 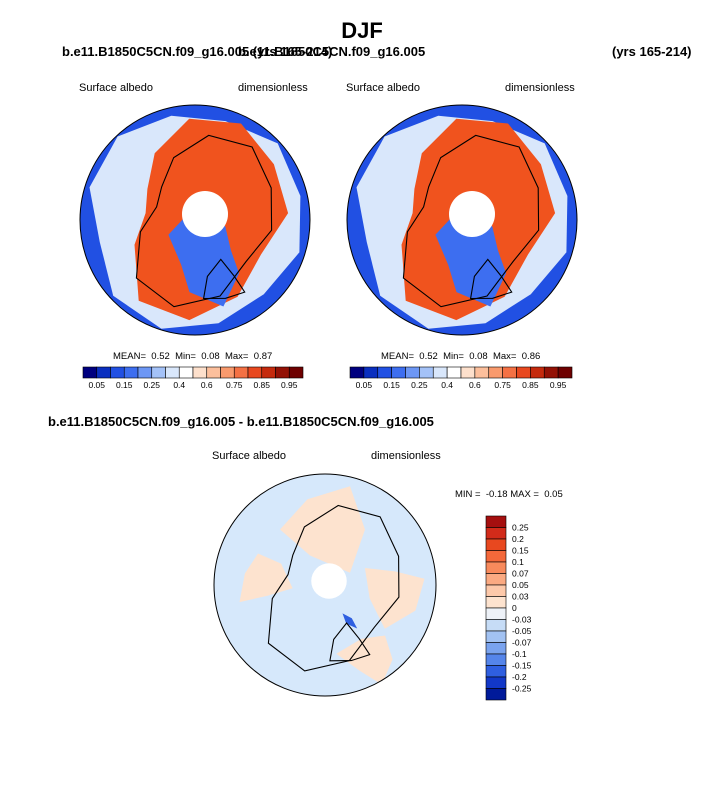 I want to click on panel3-right-label: dimensionless, so click(x=406, y=456).